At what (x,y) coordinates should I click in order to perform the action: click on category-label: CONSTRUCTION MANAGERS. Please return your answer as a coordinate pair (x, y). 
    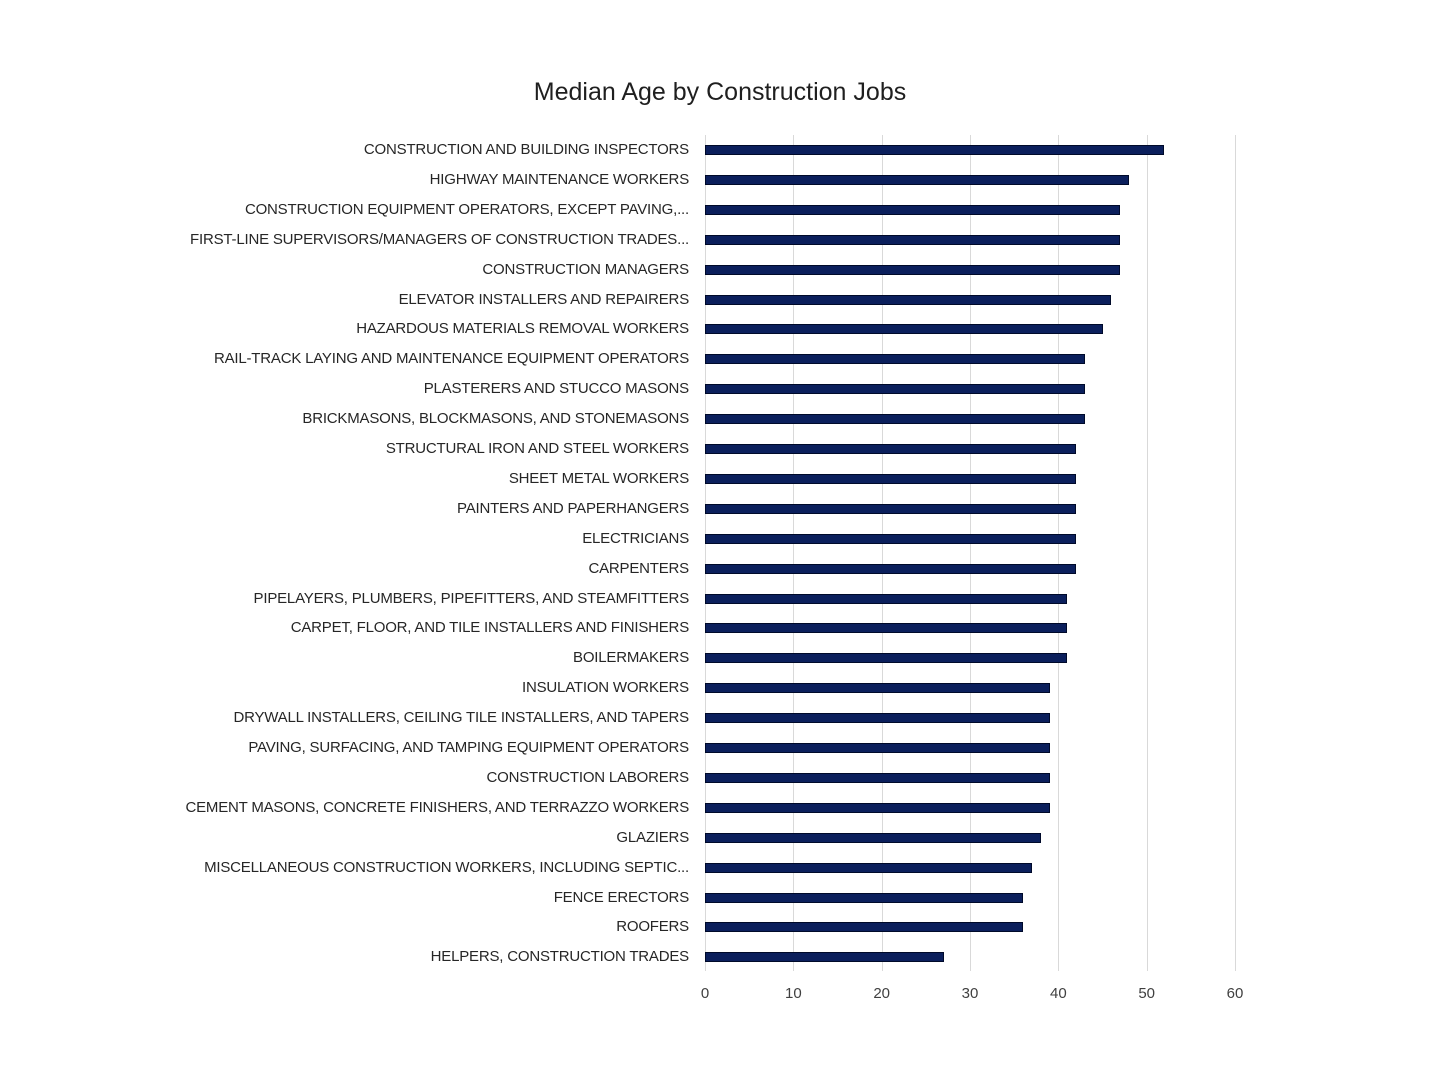
    Looking at the image, I should click on (585, 269).